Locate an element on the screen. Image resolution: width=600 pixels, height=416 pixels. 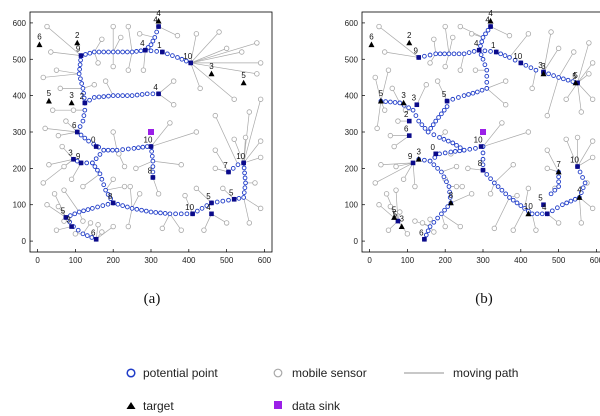
point-label: 1 is located at coordinates (493, 45).